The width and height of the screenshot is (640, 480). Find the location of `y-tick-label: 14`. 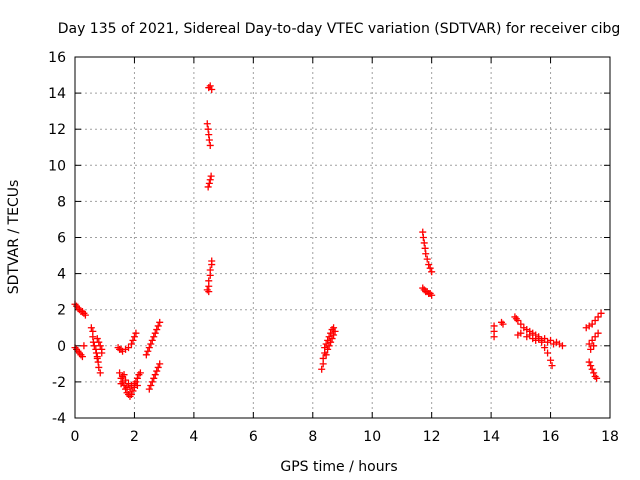

y-tick-label: 14 is located at coordinates (57, 94).